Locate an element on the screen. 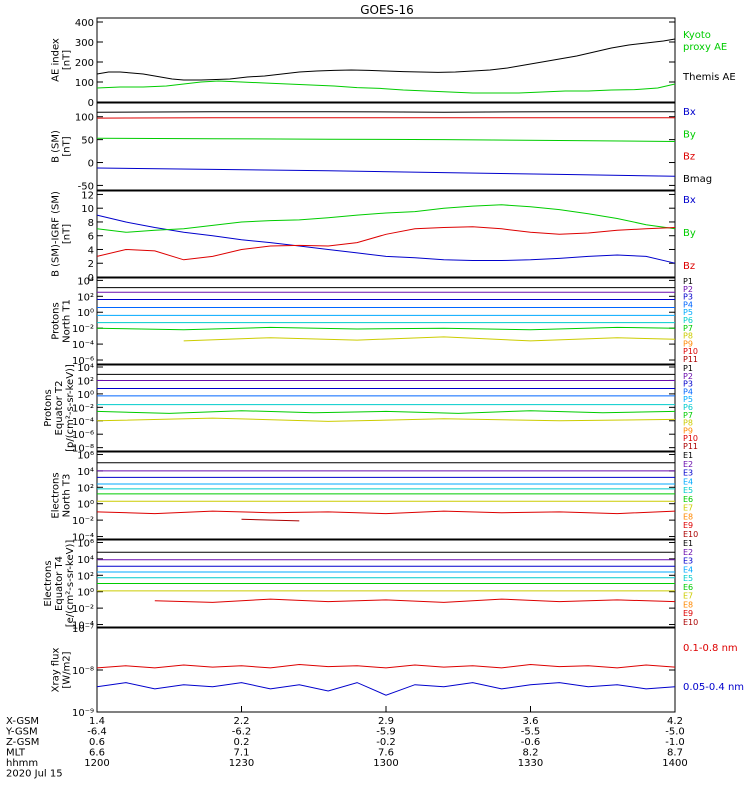 The image size is (750, 804). legend-entry: E3 is located at coordinates (688, 561).